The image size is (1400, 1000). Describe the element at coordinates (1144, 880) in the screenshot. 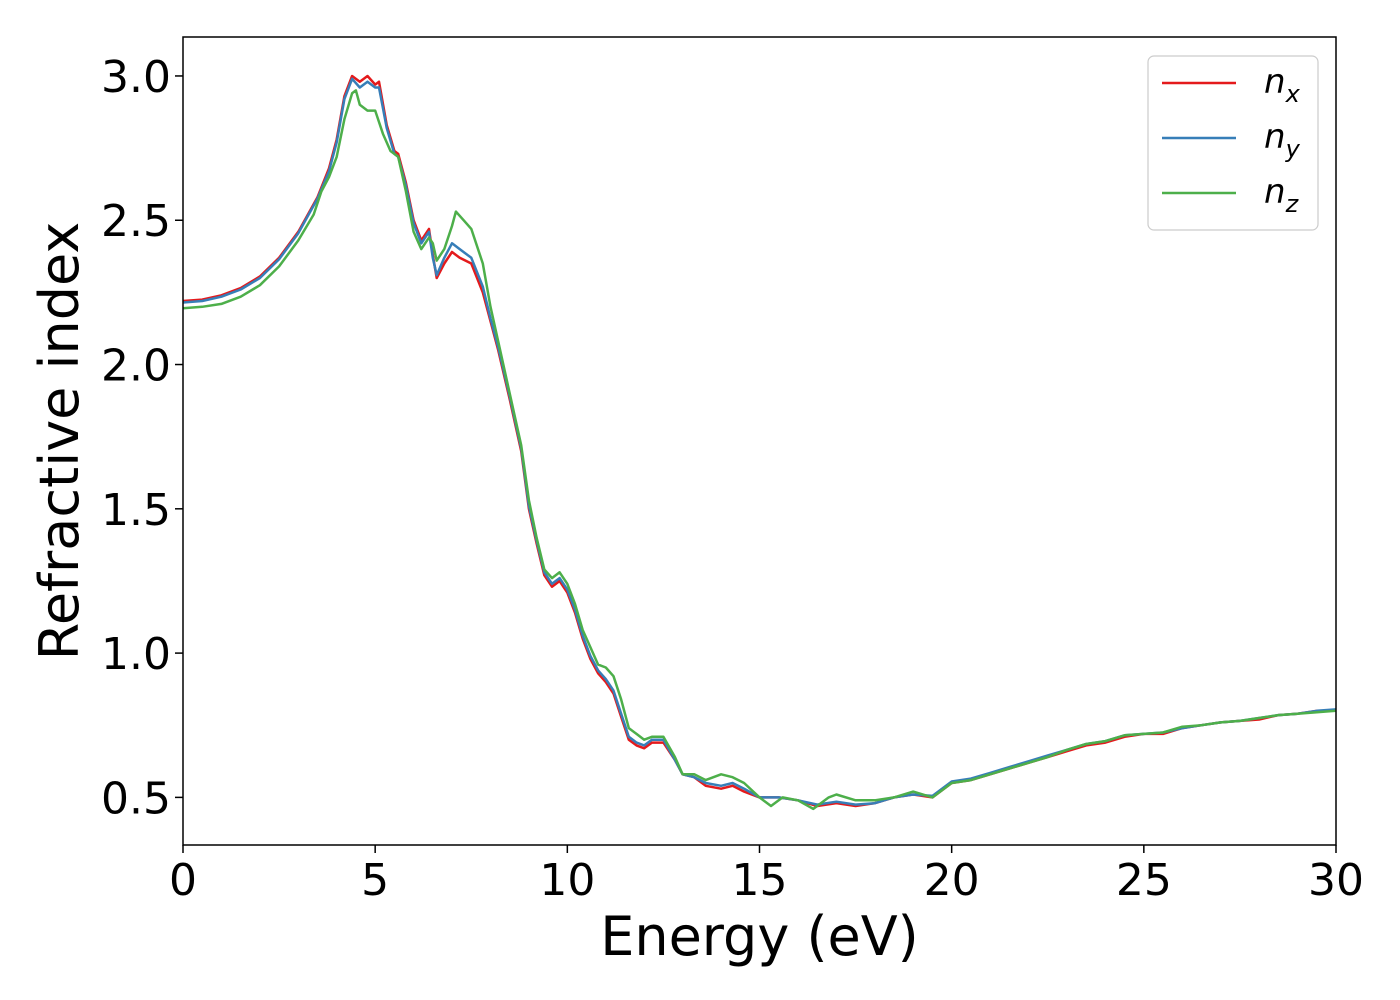

I see `x-tick-label: 25` at that location.